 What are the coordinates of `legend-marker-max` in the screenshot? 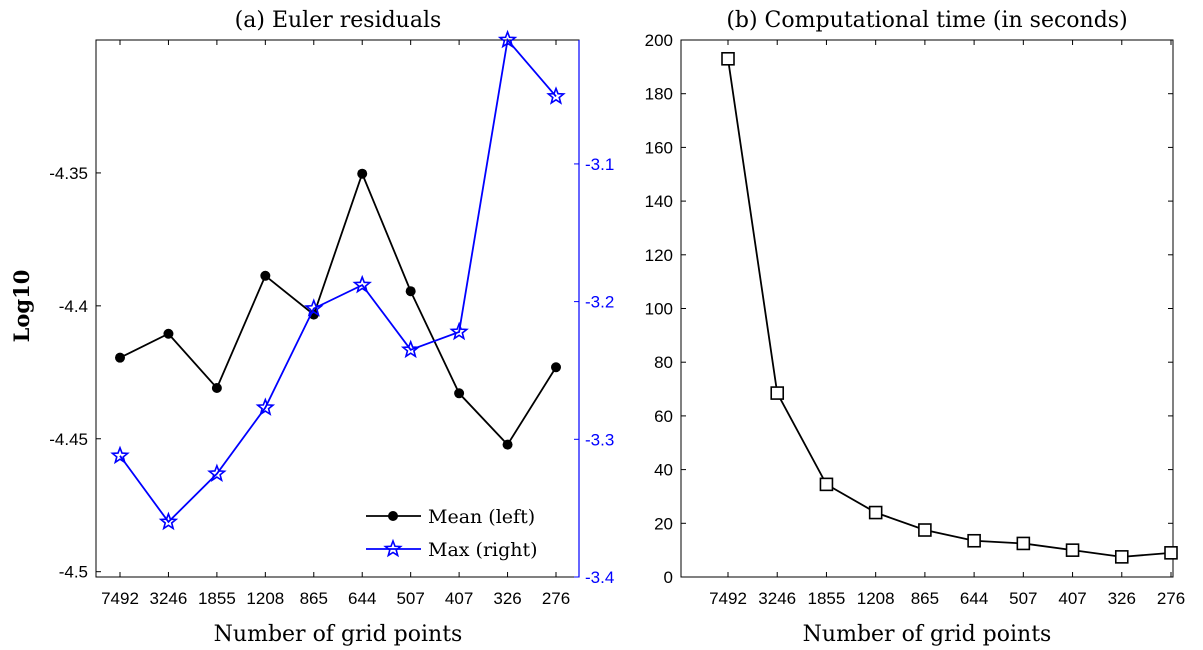 It's located at (393, 548).